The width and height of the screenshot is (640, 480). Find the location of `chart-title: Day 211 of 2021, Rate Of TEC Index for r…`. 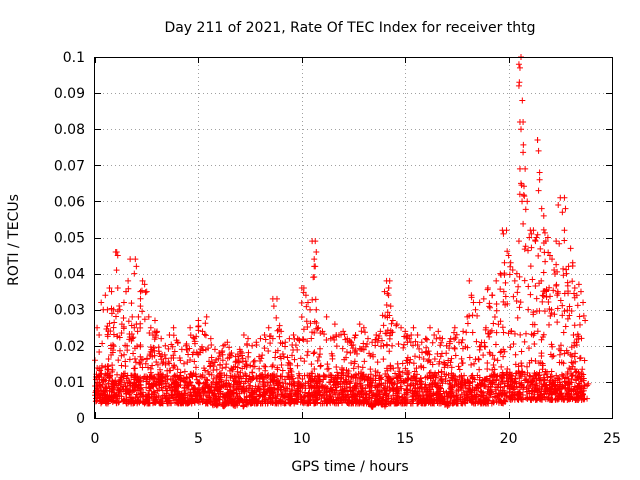

chart-title: Day 211 of 2021, Rate Of TEC Index for r… is located at coordinates (349, 28).